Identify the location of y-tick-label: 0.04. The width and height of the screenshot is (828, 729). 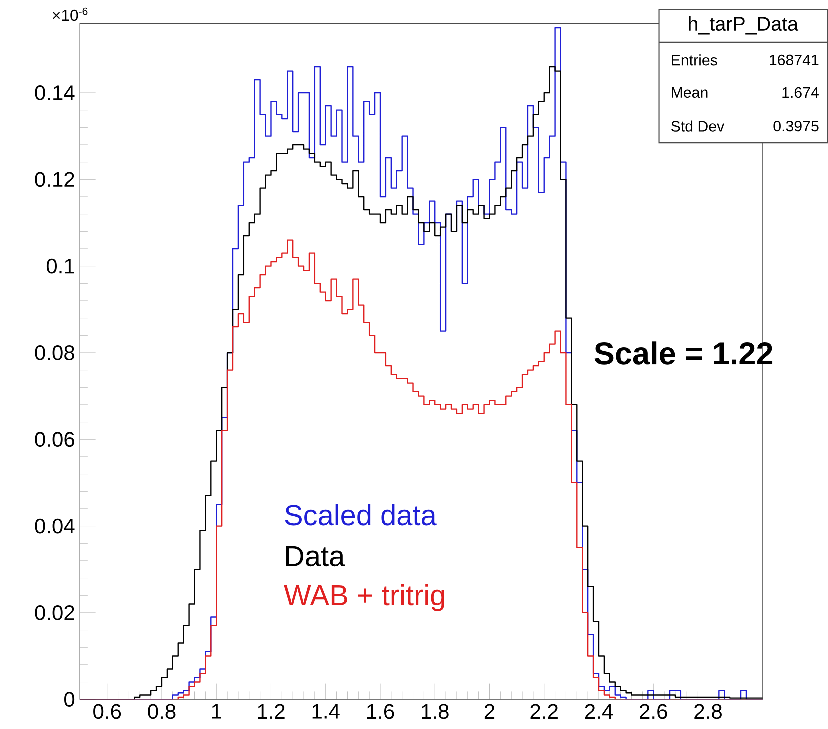
(55, 526).